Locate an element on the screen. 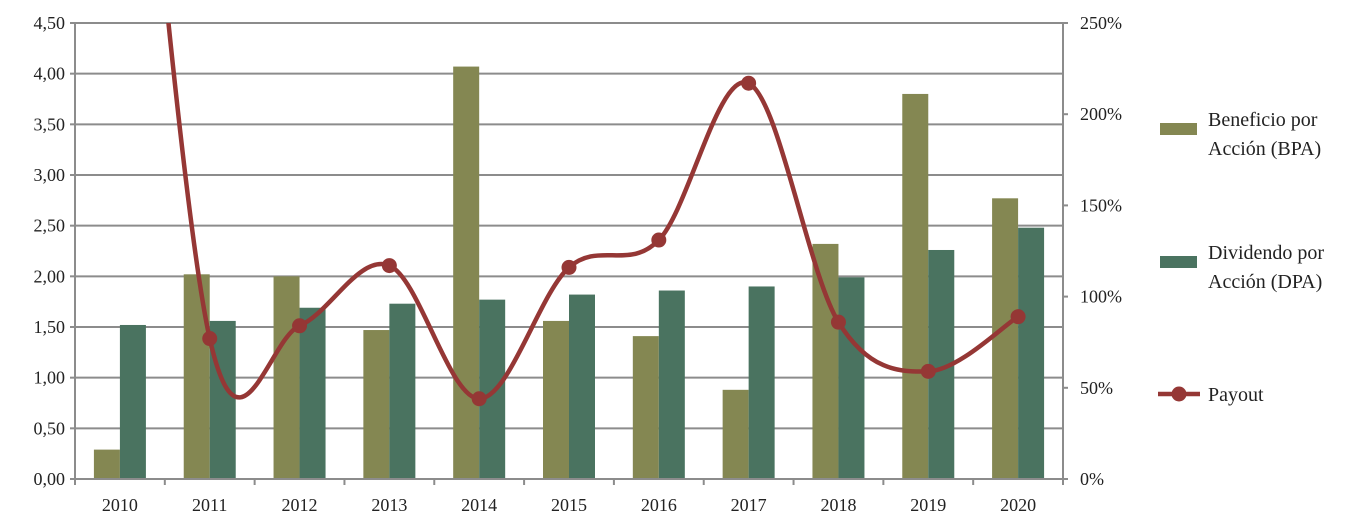 Image resolution: width=1369 pixels, height=525 pixels. bar-dpa-2010 is located at coordinates (132, 401).